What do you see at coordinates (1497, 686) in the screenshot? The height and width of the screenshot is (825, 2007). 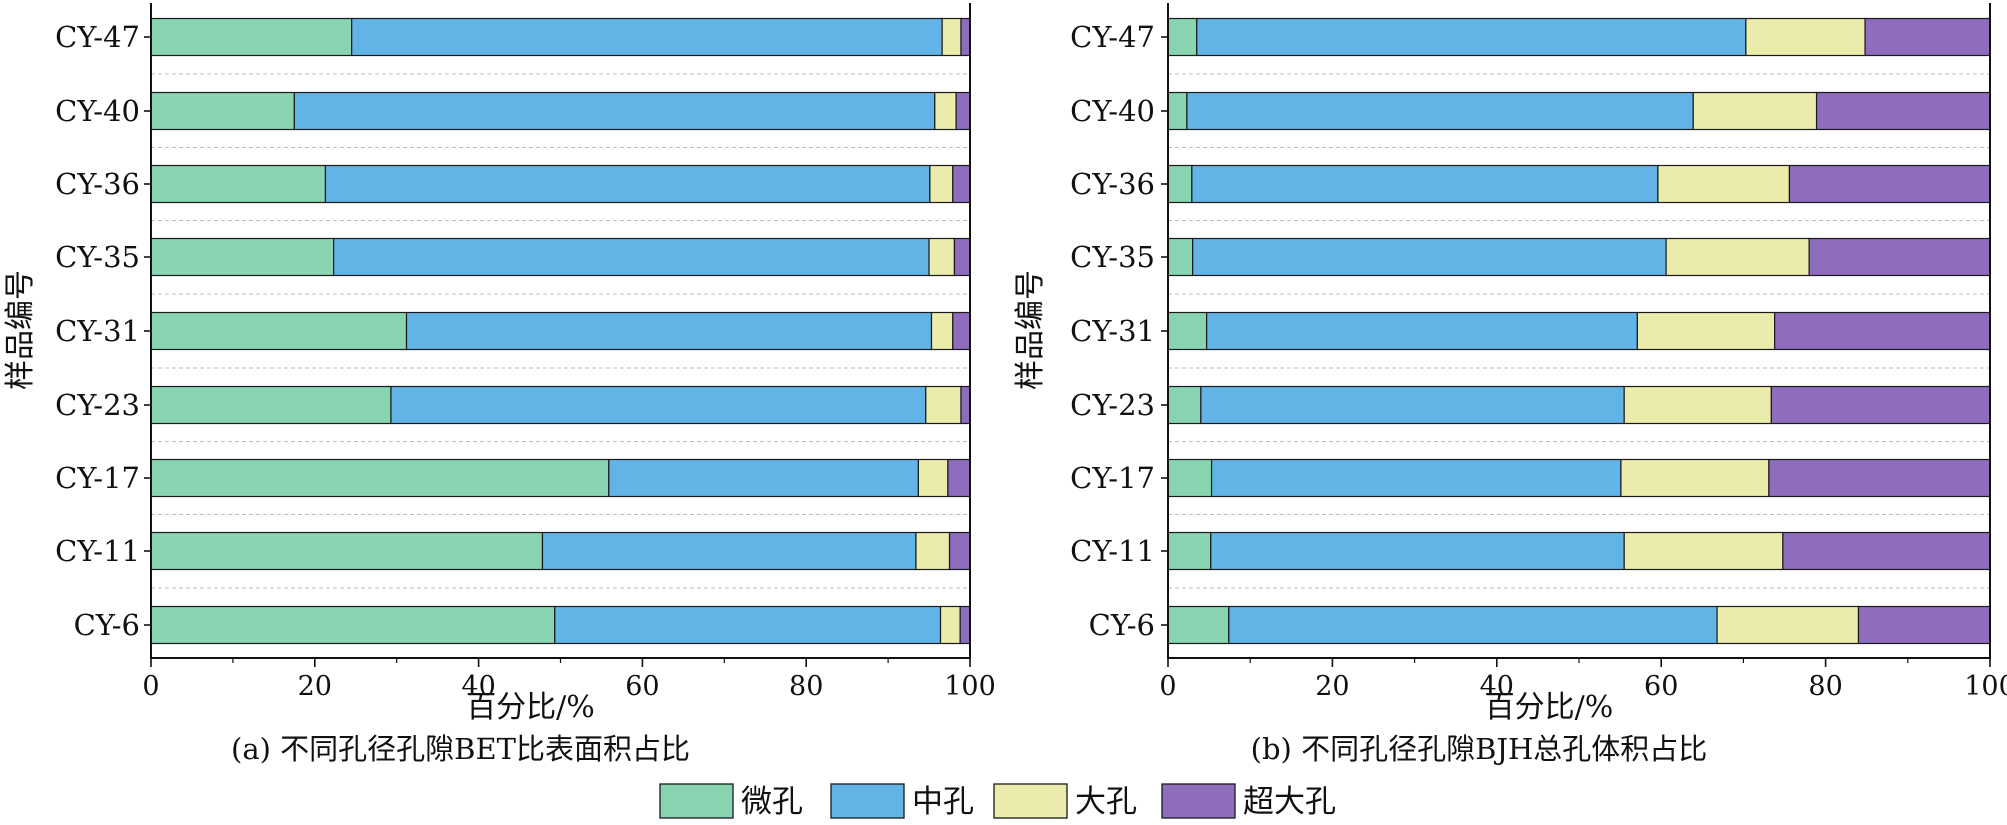 I see `x-tick-label: 40` at bounding box center [1497, 686].